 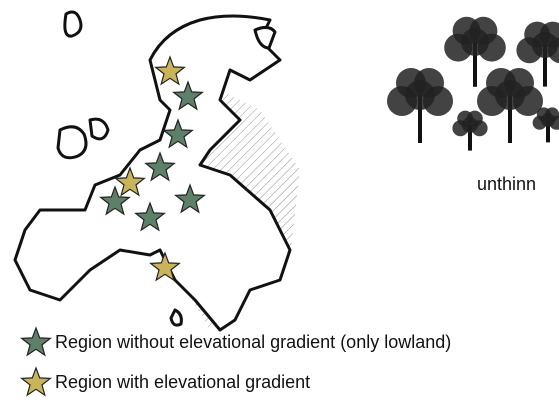 What do you see at coordinates (473, 83) in the screenshot?
I see `tree-illustration` at bounding box center [473, 83].